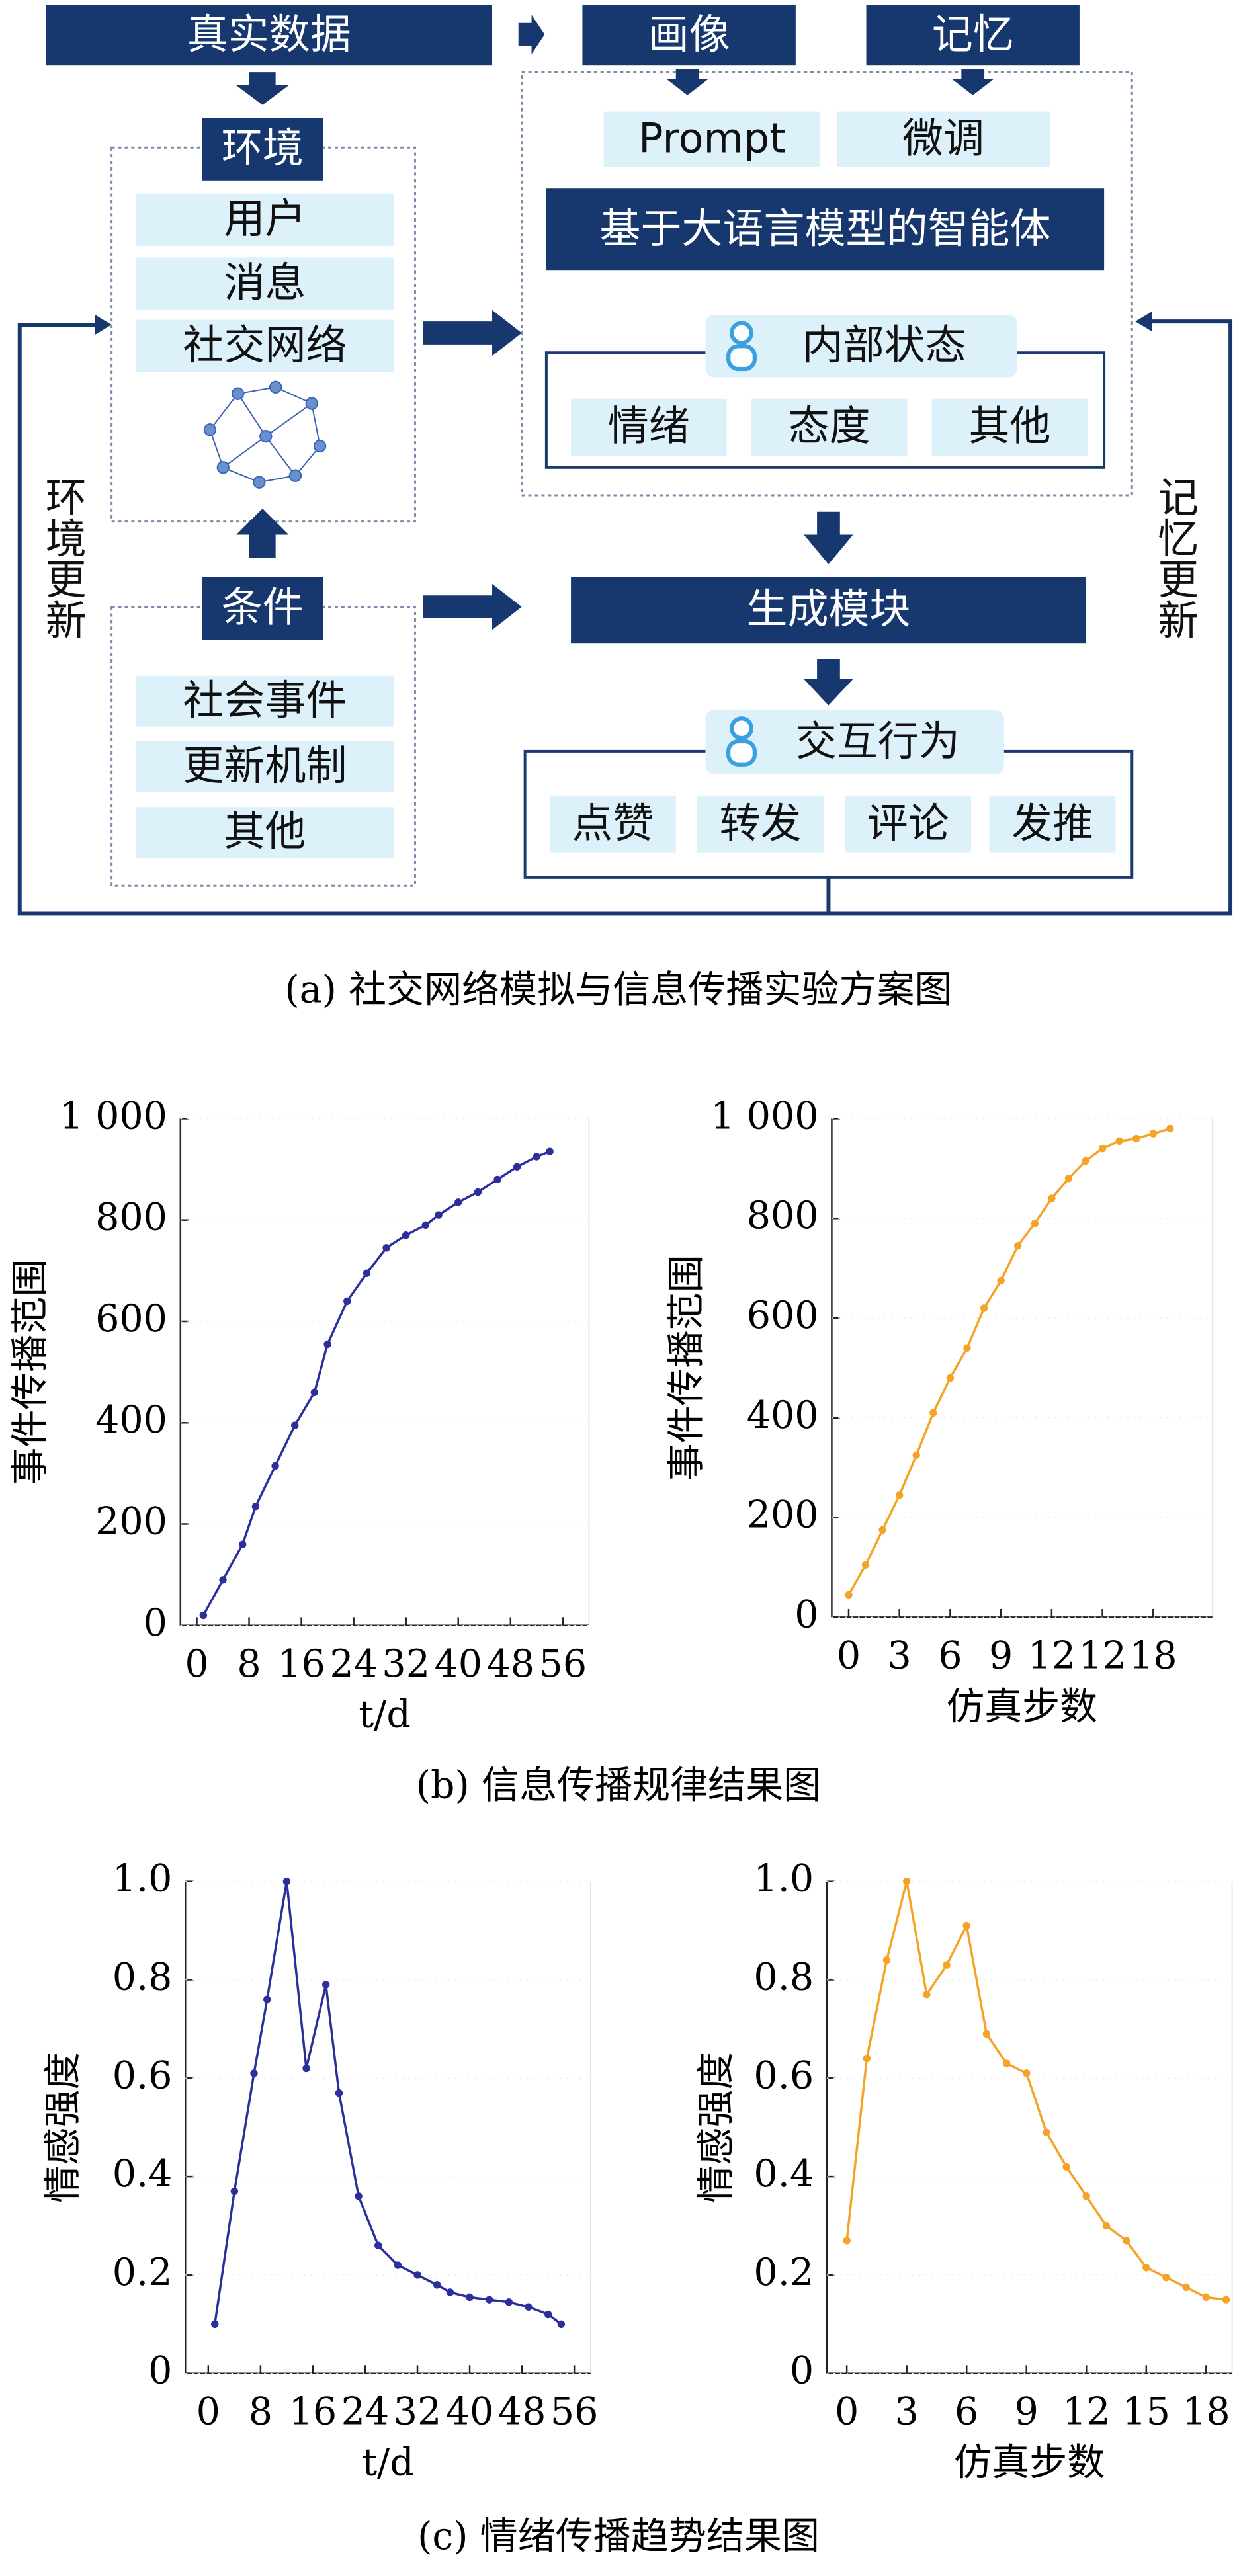 The image size is (1237, 2576). Describe the element at coordinates (265, 434) in the screenshot. I see `network-icon` at that location.